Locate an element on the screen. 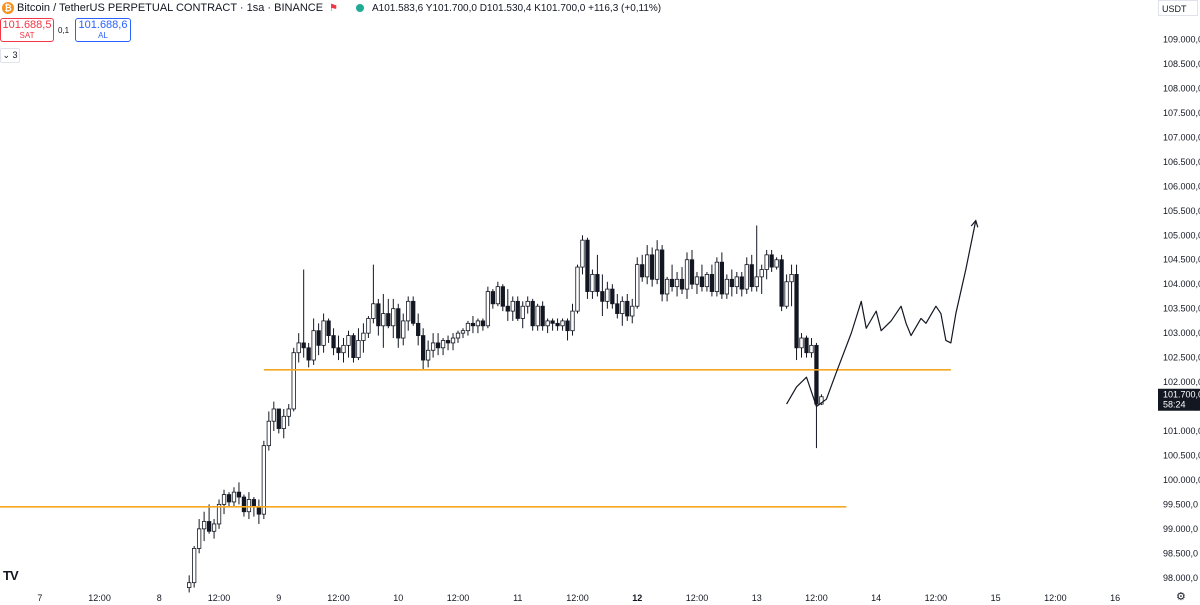  buy-button: 101.688,6 AL is located at coordinates (103, 30).